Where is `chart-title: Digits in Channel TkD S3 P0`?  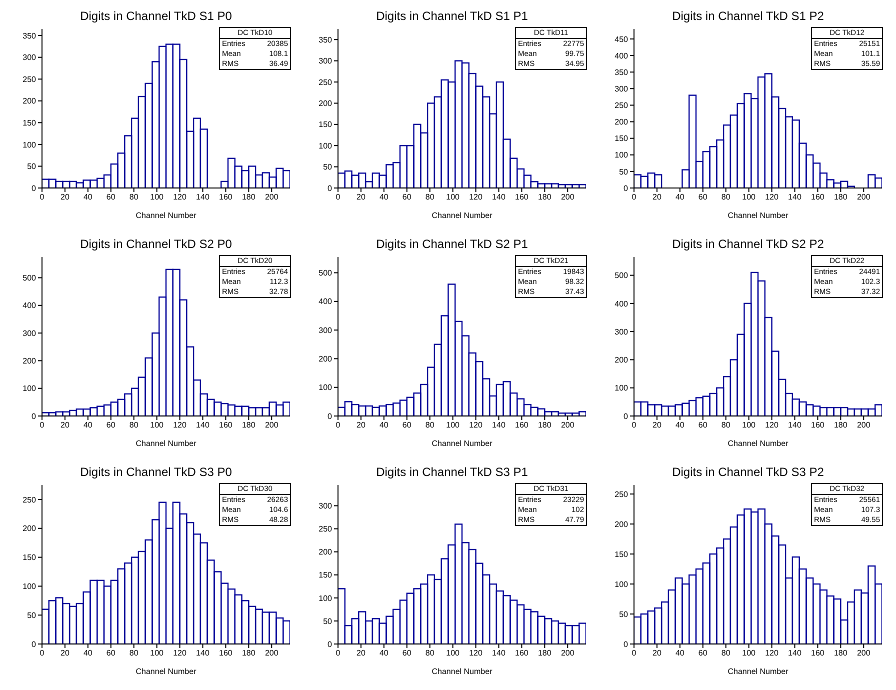
chart-title: Digits in Channel TkD S3 P0 is located at coordinates (156, 472).